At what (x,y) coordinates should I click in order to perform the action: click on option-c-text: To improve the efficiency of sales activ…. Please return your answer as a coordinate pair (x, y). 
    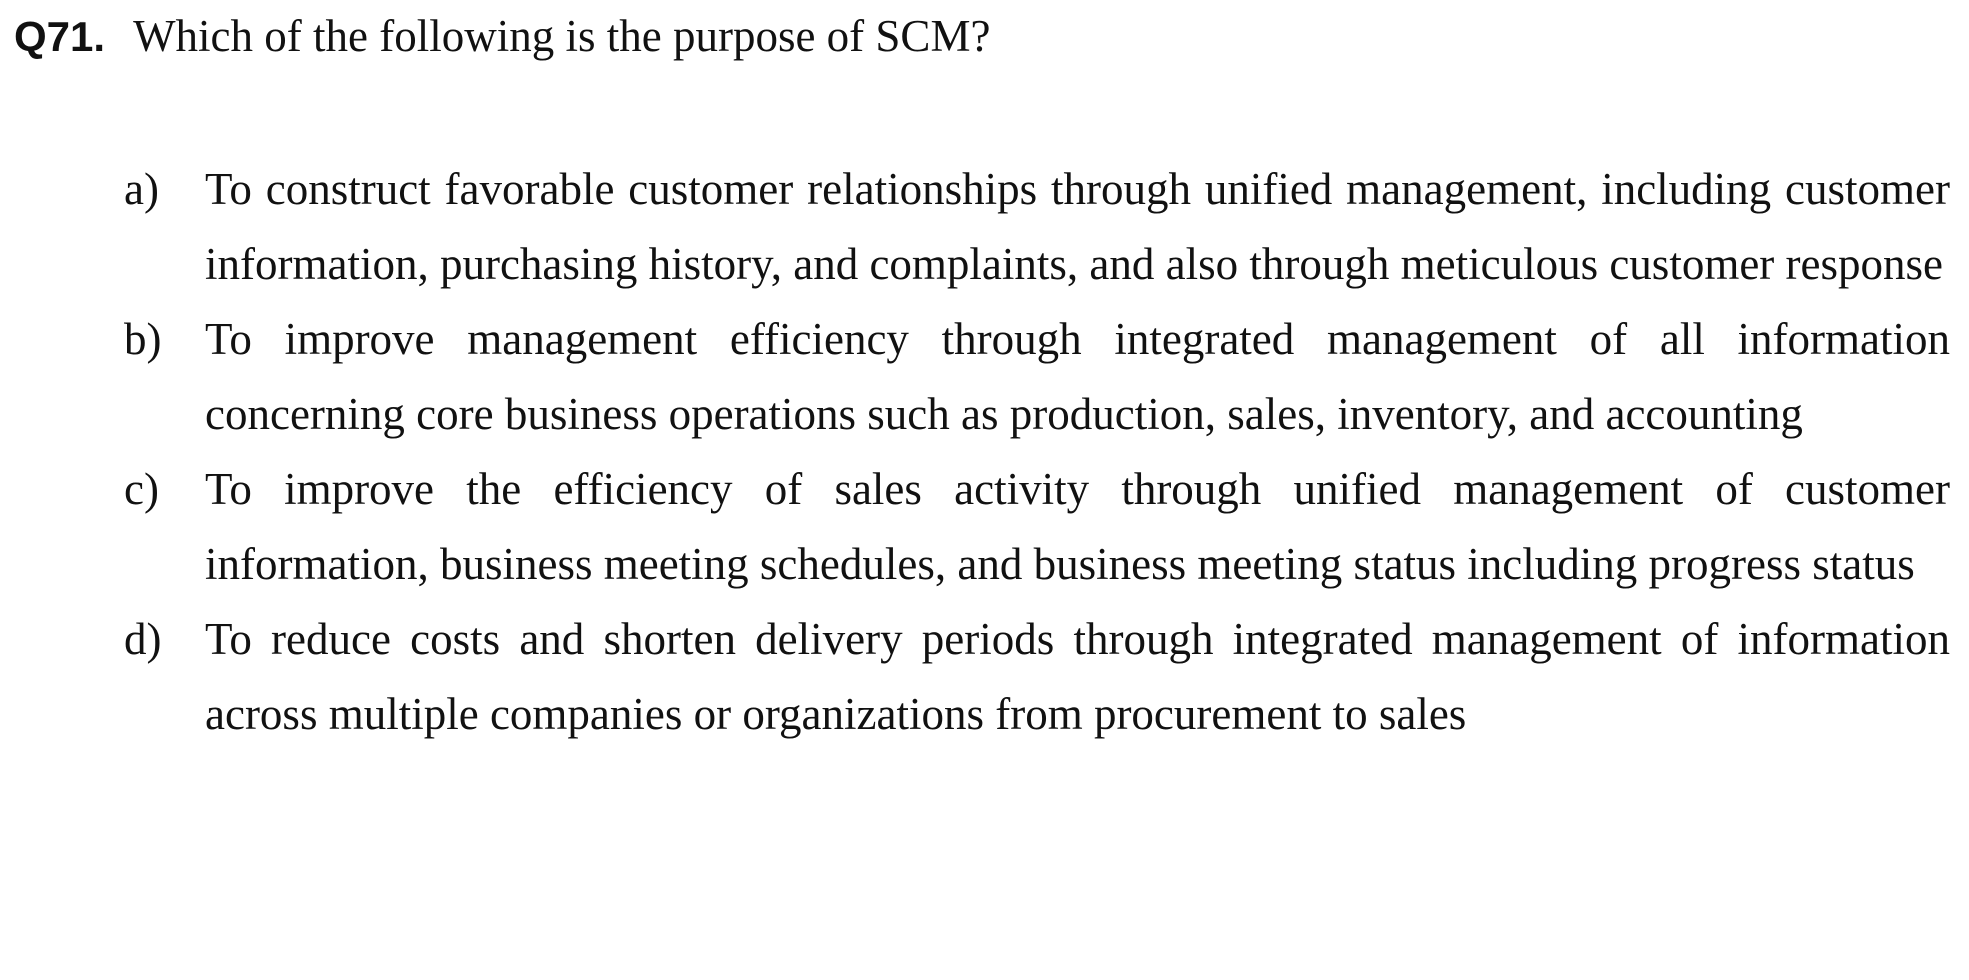
    Looking at the image, I should click on (1077, 526).